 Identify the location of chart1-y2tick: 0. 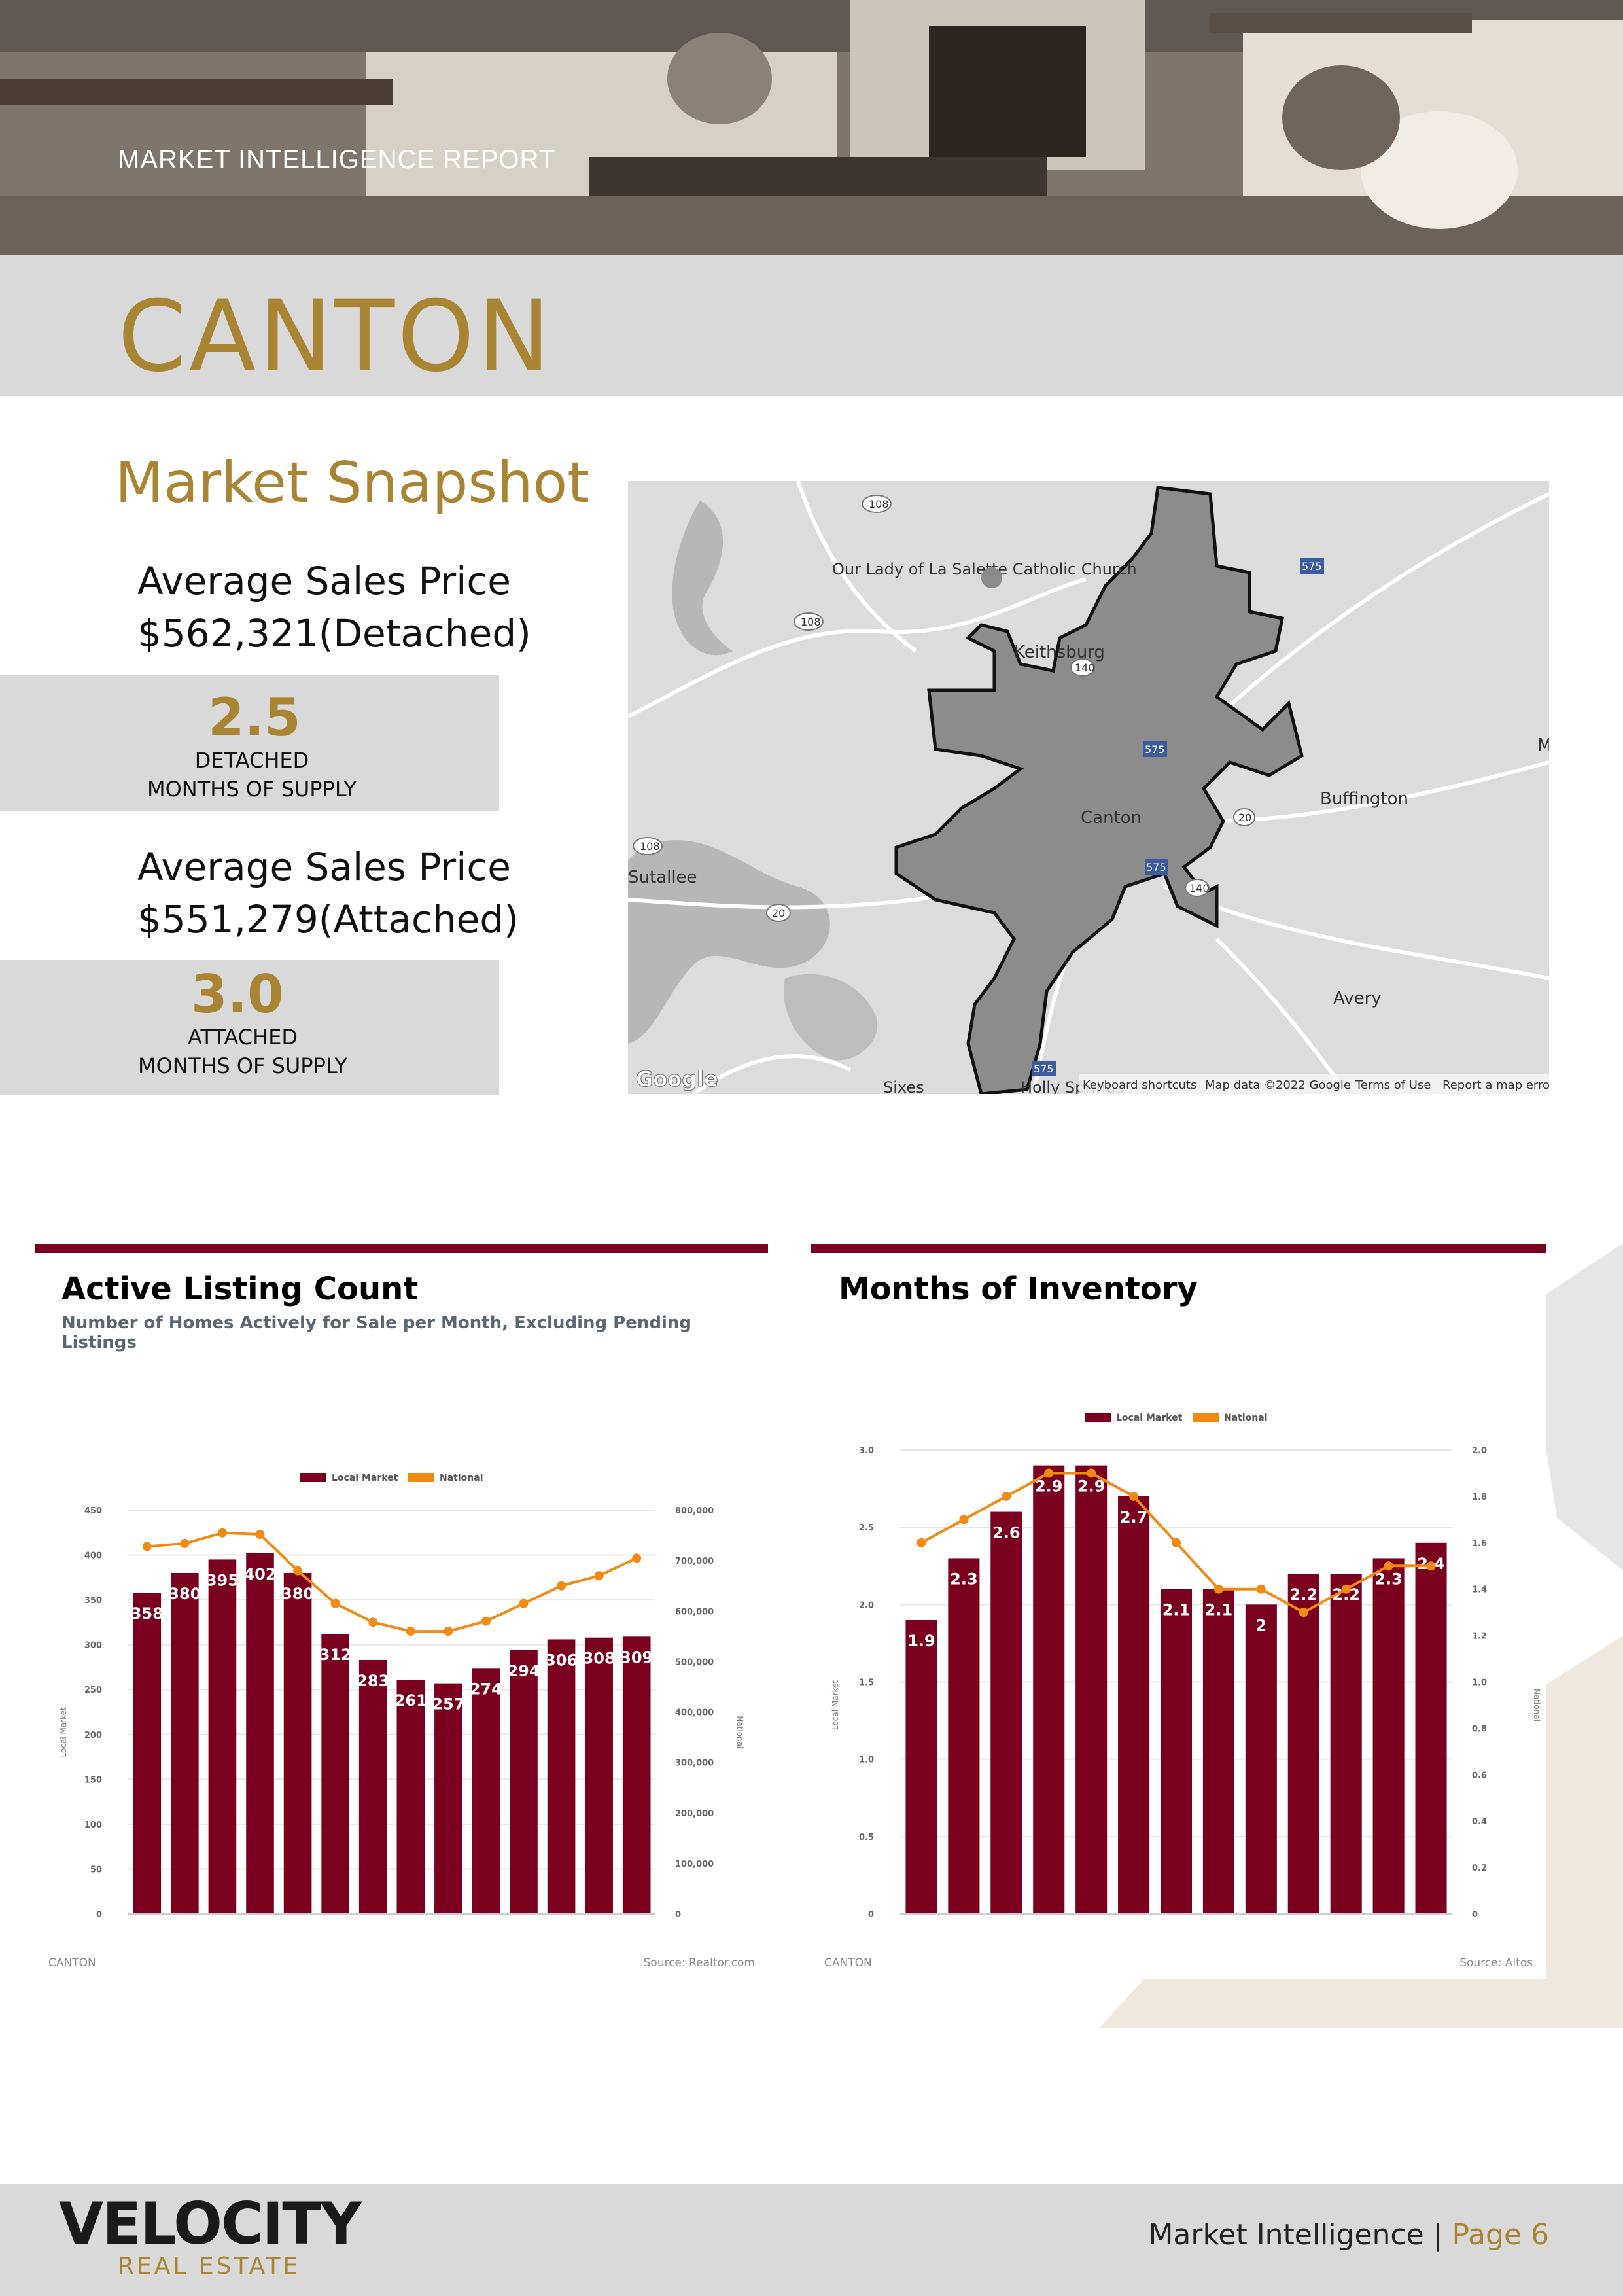
(678, 1915).